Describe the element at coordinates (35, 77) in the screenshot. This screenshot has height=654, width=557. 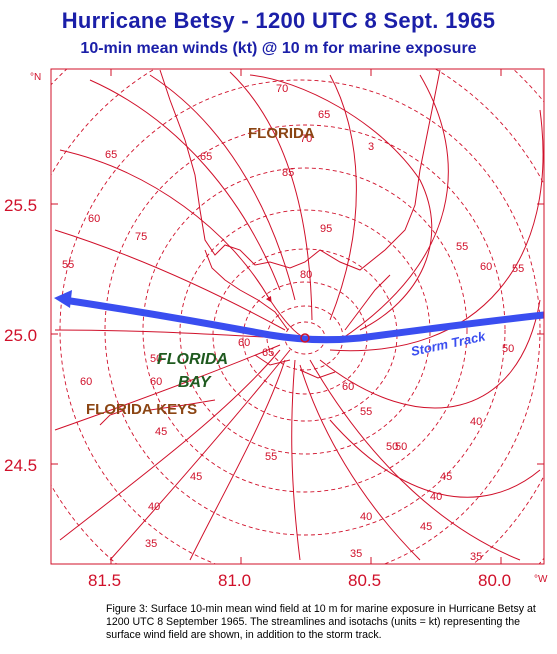
I see `lat-unit: °N` at that location.